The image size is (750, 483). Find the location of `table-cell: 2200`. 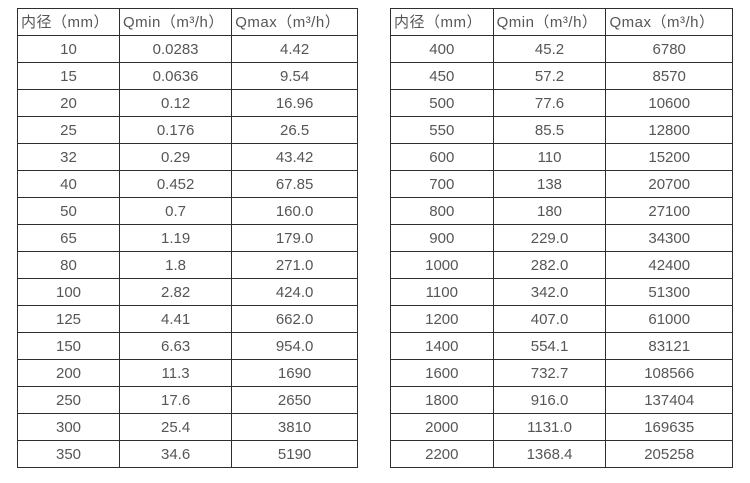

table-cell: 2200 is located at coordinates (442, 454).